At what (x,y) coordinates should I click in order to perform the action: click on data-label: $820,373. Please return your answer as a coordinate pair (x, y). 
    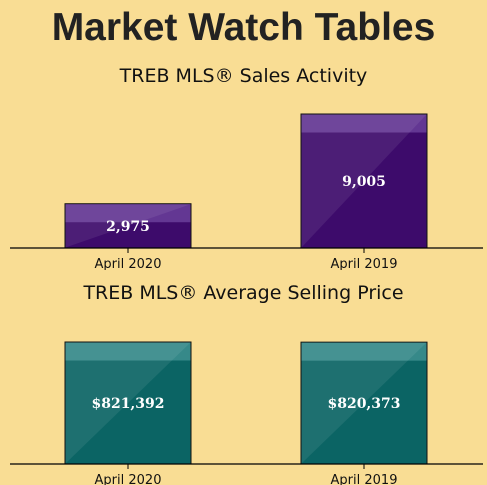
    Looking at the image, I should click on (363, 404).